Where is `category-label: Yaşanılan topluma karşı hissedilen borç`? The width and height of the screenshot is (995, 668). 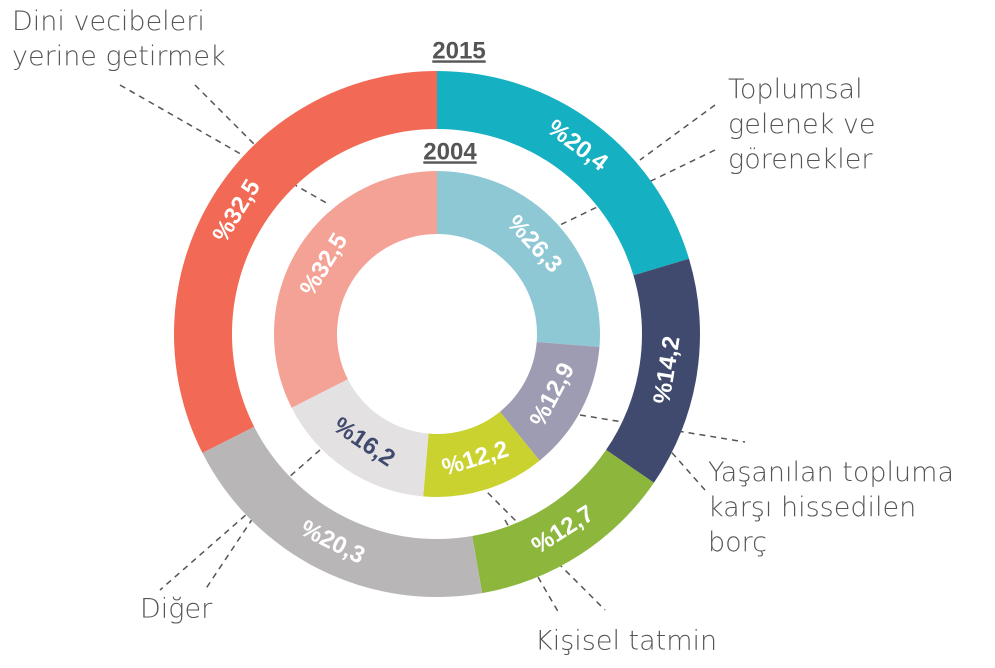 category-label: Yaşanılan topluma karşı hissedilen borç is located at coordinates (831, 507).